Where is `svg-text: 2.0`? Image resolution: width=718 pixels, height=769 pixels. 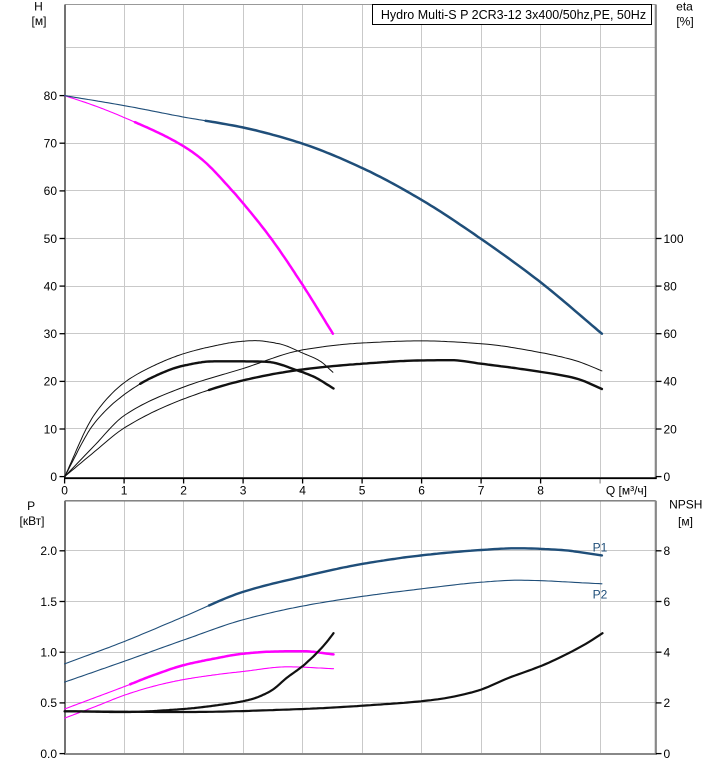
svg-text: 2.0 is located at coordinates (48, 551).